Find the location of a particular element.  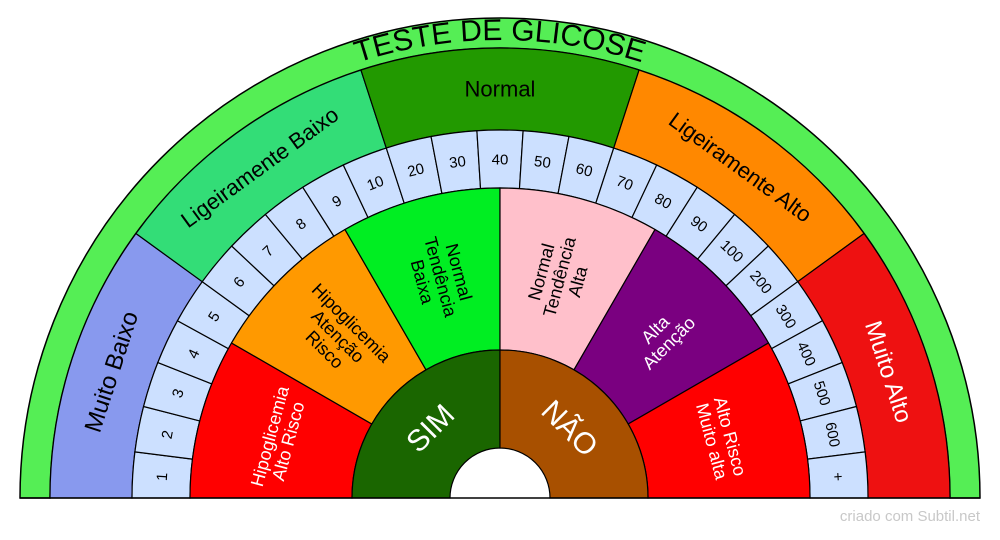

answer-nao is located at coordinates (574, 424).